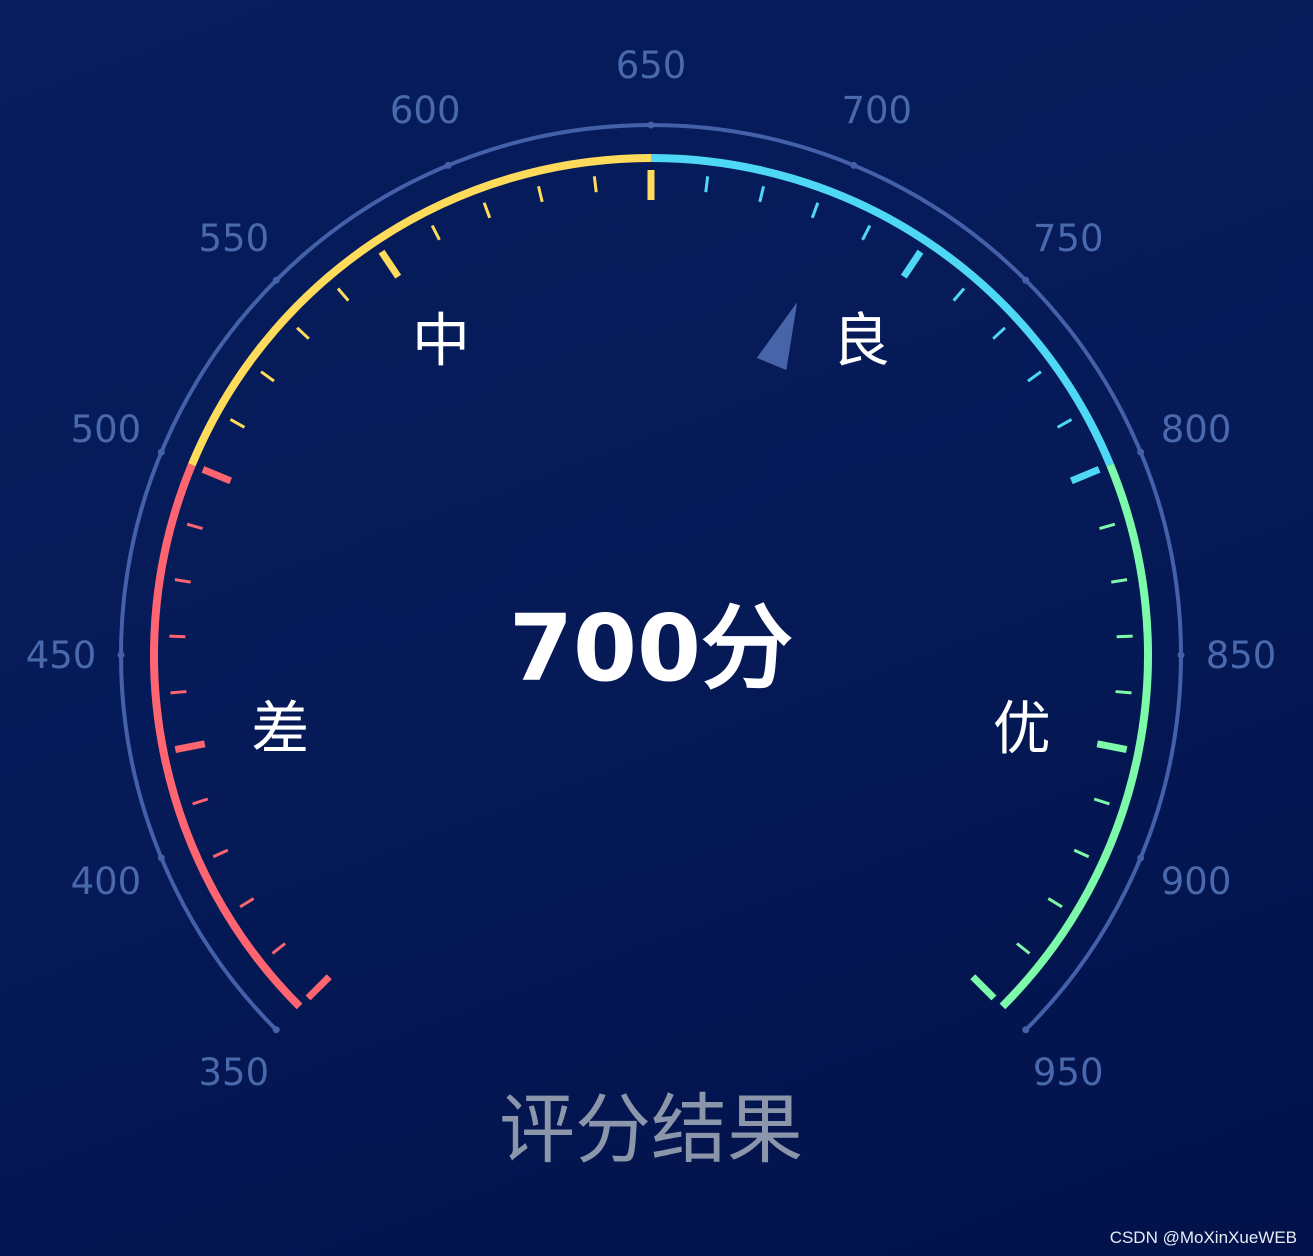 Image resolution: width=1313 pixels, height=1256 pixels. What do you see at coordinates (876, 110) in the screenshot?
I see `axis-tick-label: 700` at bounding box center [876, 110].